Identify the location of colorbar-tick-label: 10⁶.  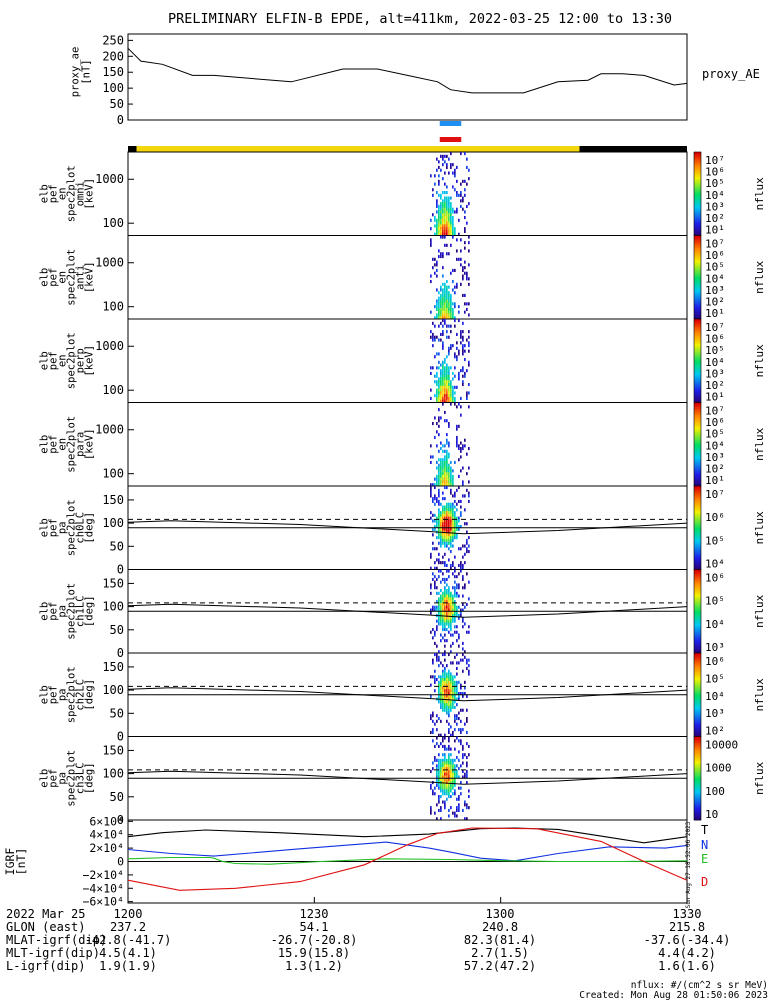
(715, 661).